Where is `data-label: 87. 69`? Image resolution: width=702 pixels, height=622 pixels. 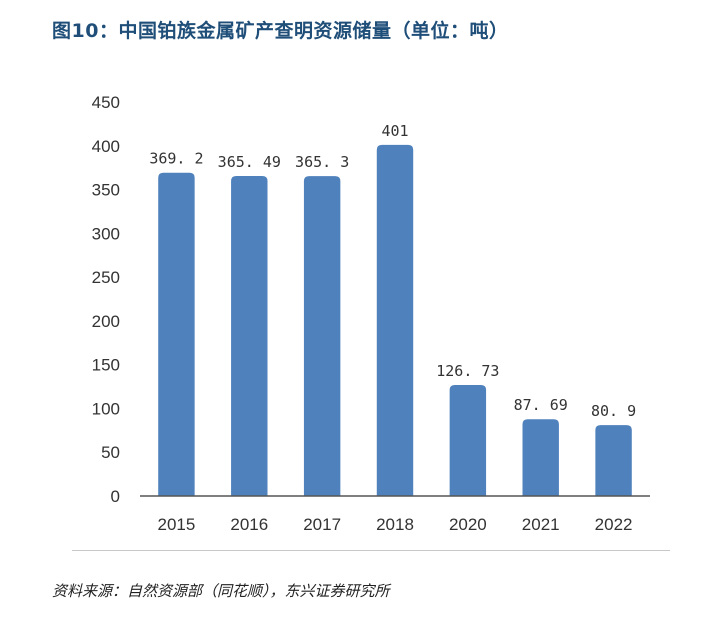
data-label: 87. 69 is located at coordinates (541, 405).